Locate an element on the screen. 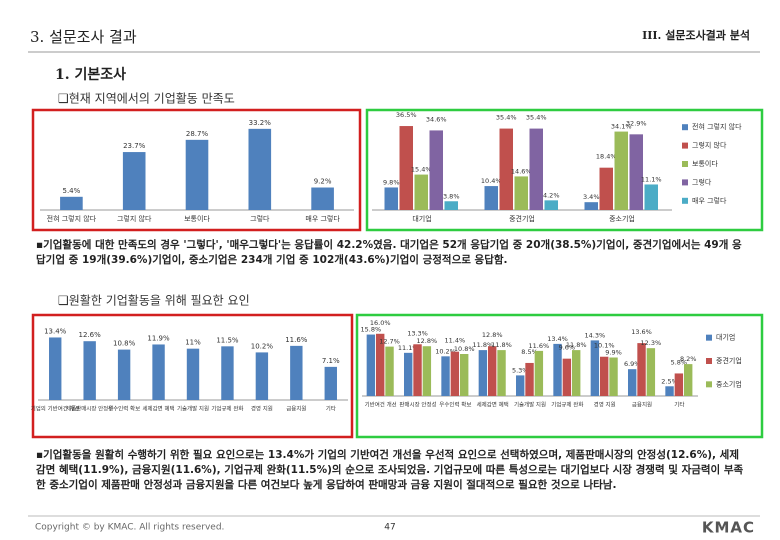  legend-label: 그렇다 is located at coordinates (702, 181).